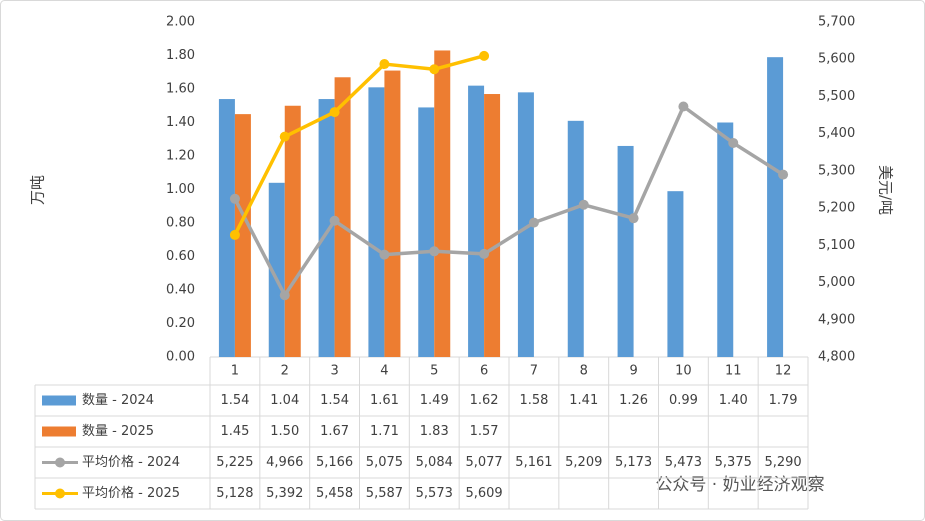 Image resolution: width=925 pixels, height=521 pixels. Describe the element at coordinates (836, 170) in the screenshot. I see `y2-tick-label: 5,300` at that location.